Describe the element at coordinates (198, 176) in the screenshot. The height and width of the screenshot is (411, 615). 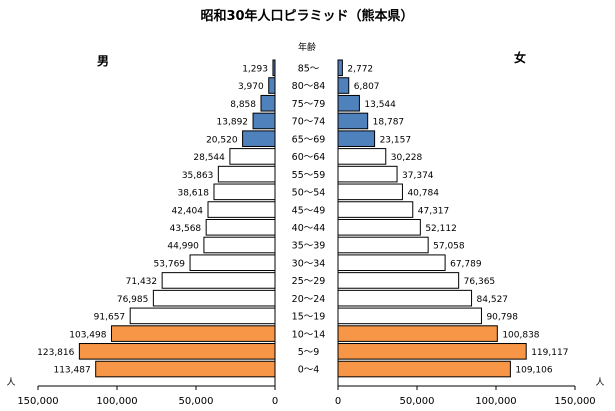
I see `male-value-label: 35,863` at that location.